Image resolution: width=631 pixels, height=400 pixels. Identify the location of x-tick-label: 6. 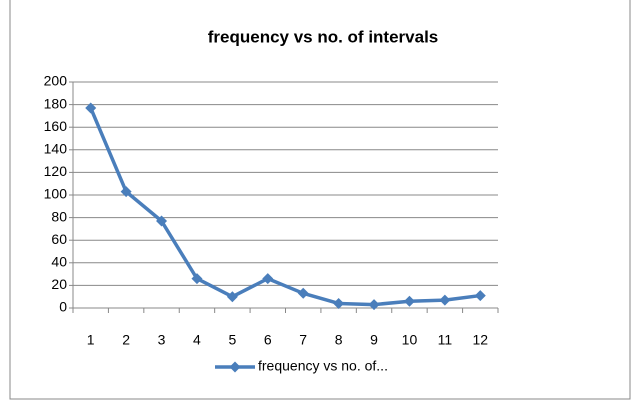
(268, 340).